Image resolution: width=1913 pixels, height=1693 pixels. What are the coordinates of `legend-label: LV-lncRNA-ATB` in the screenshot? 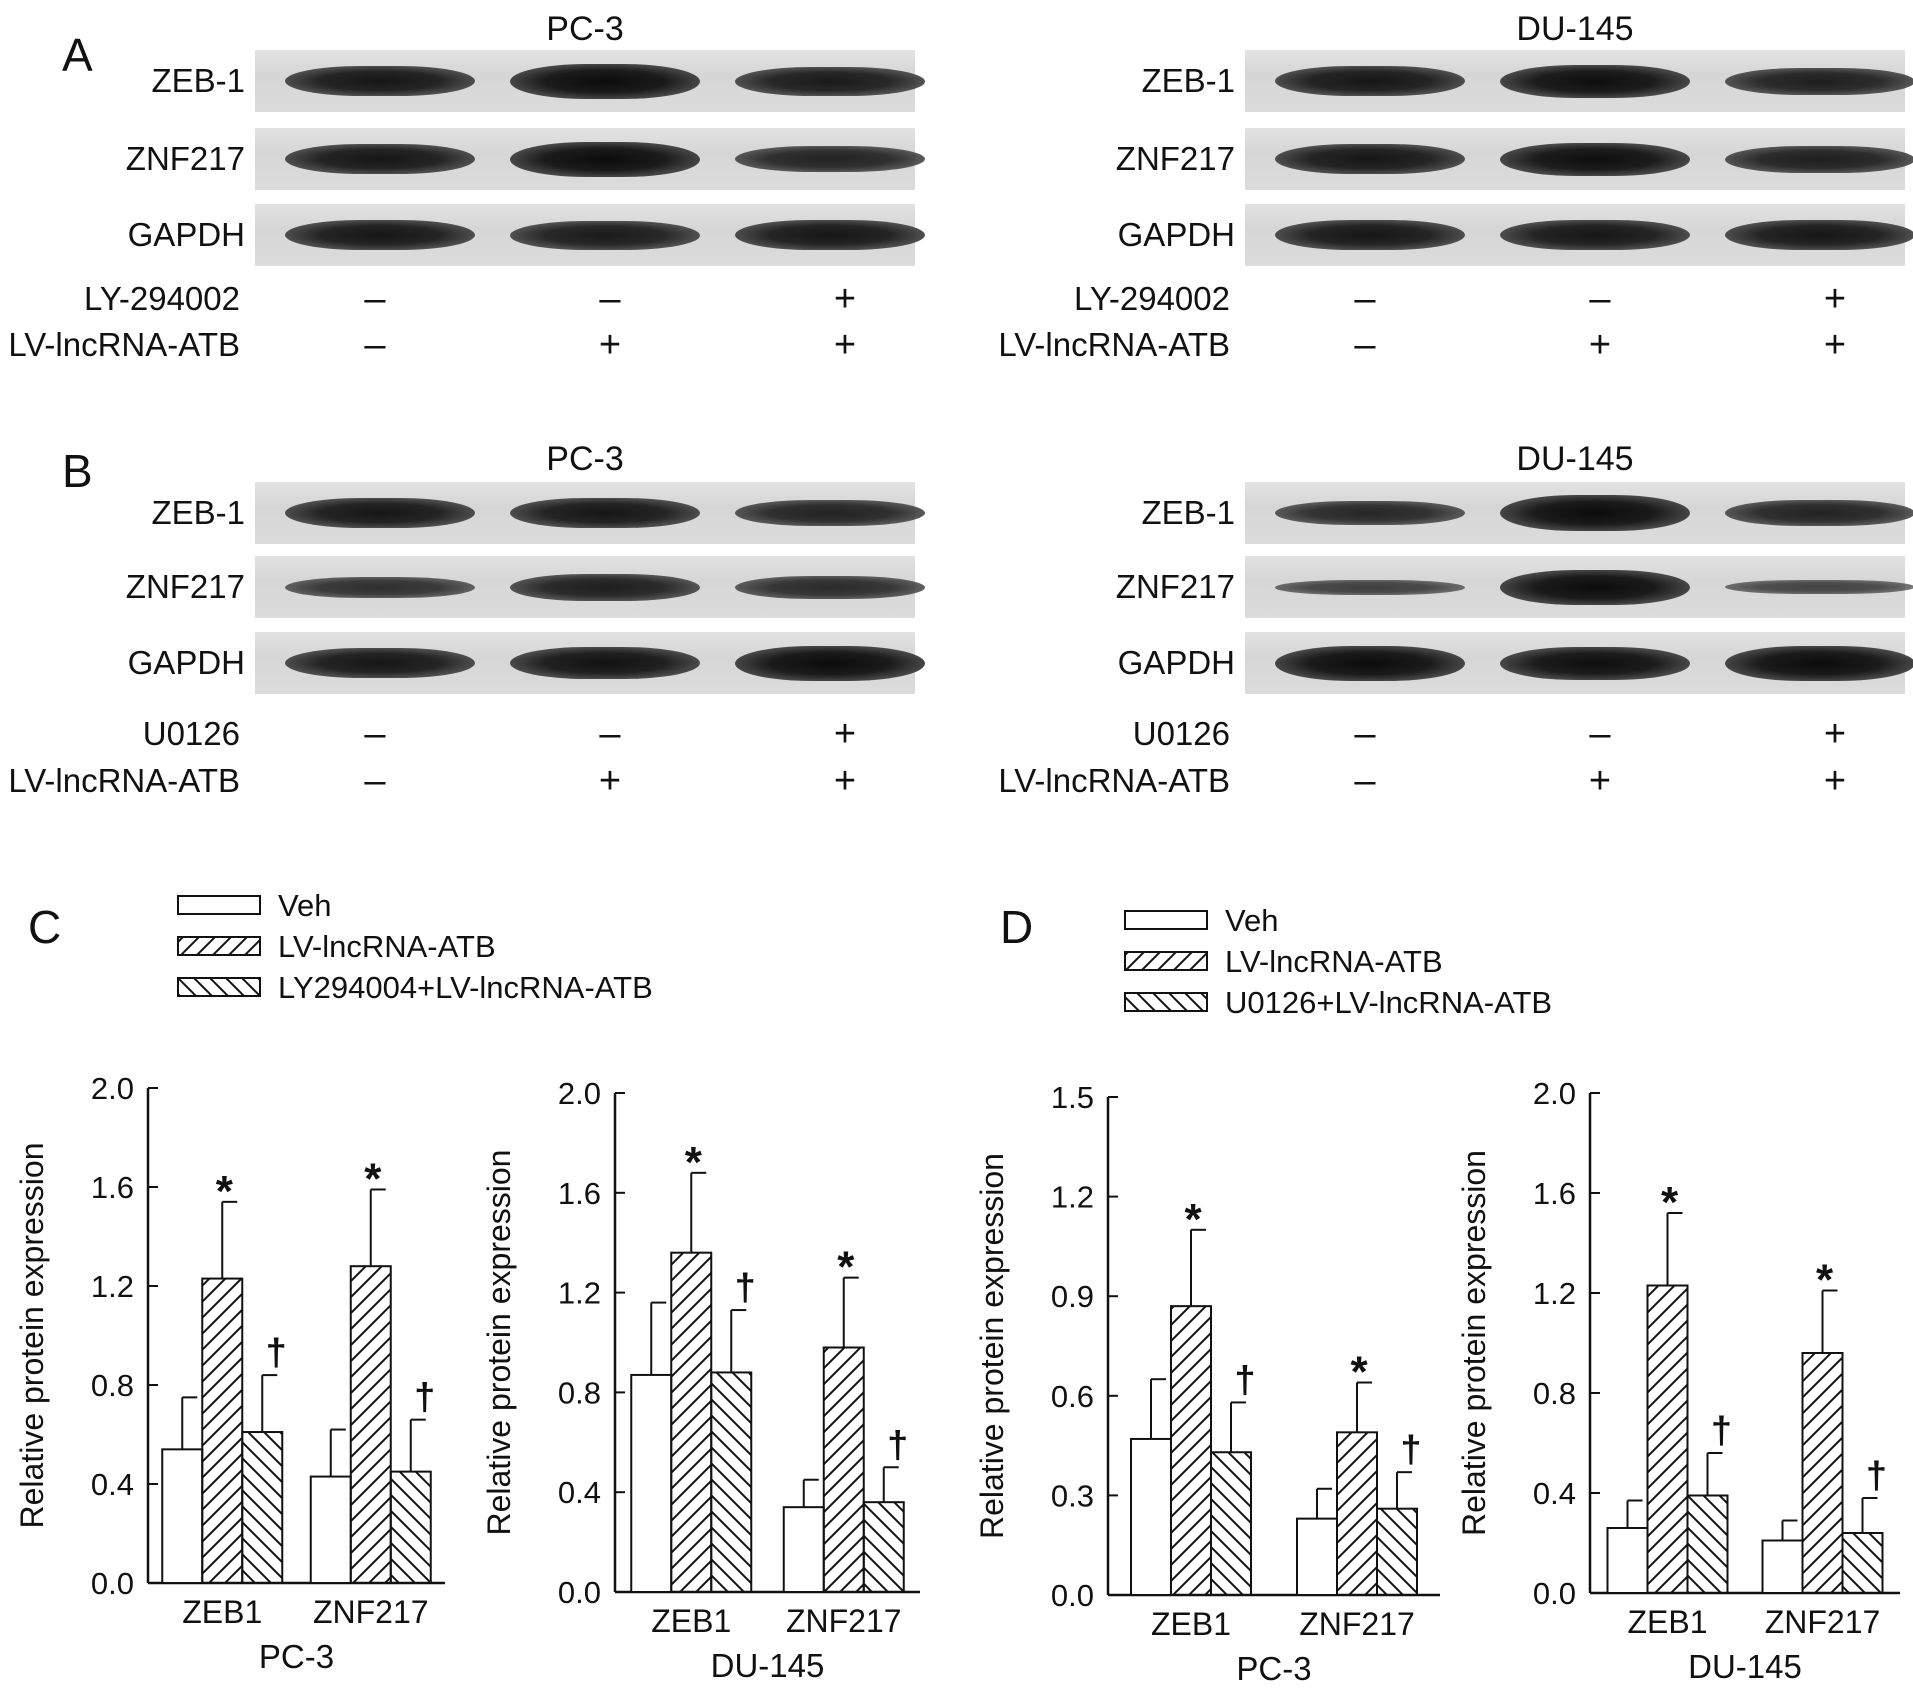 It's located at (387, 946).